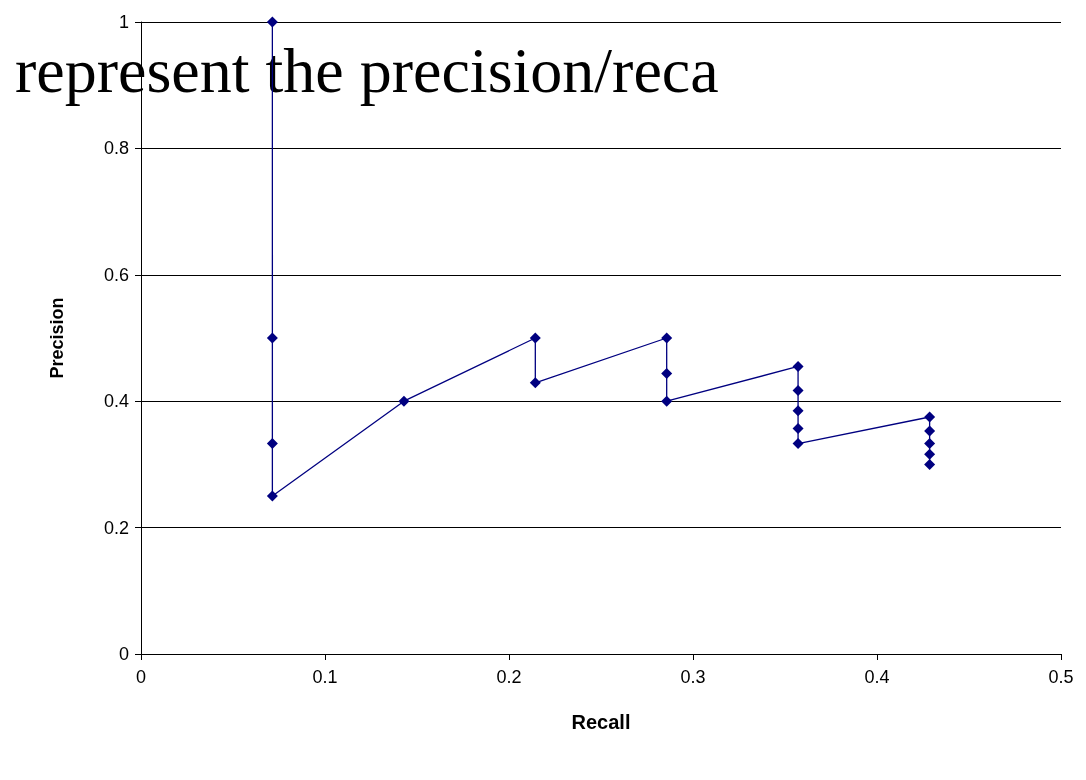  What do you see at coordinates (141, 677) in the screenshot?
I see `x-tick-label: 0` at bounding box center [141, 677].